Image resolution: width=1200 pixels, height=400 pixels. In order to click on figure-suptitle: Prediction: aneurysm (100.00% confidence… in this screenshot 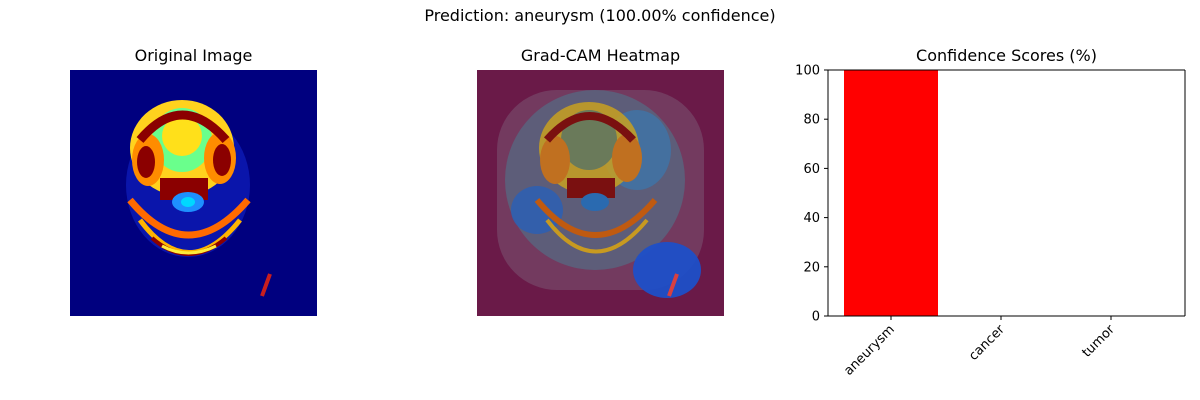, I will do `click(600, 15)`.